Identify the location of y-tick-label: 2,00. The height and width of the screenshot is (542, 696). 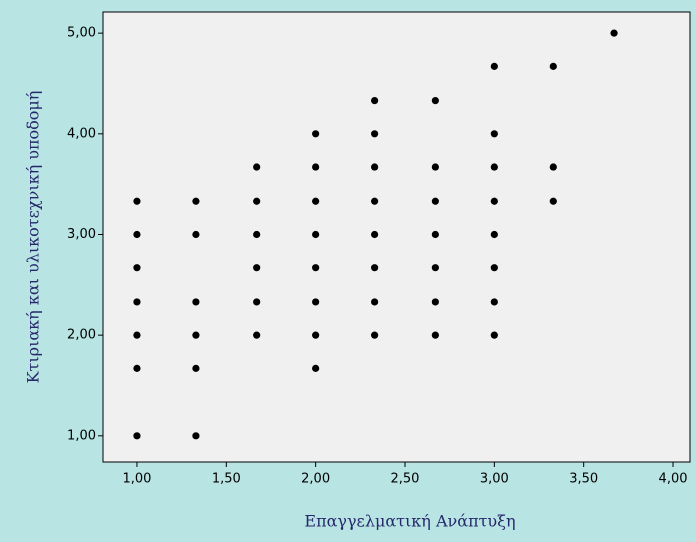
(81, 335).